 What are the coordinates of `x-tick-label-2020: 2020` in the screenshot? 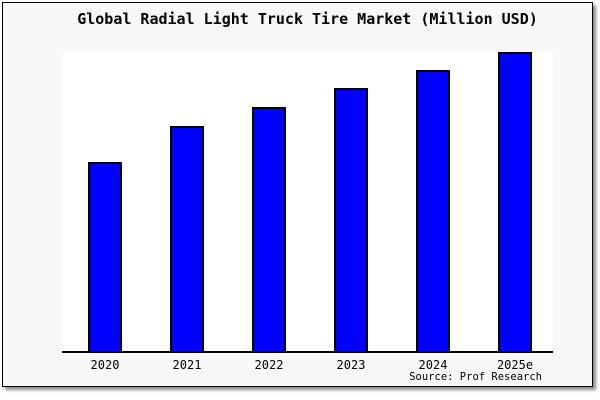 It's located at (105, 365).